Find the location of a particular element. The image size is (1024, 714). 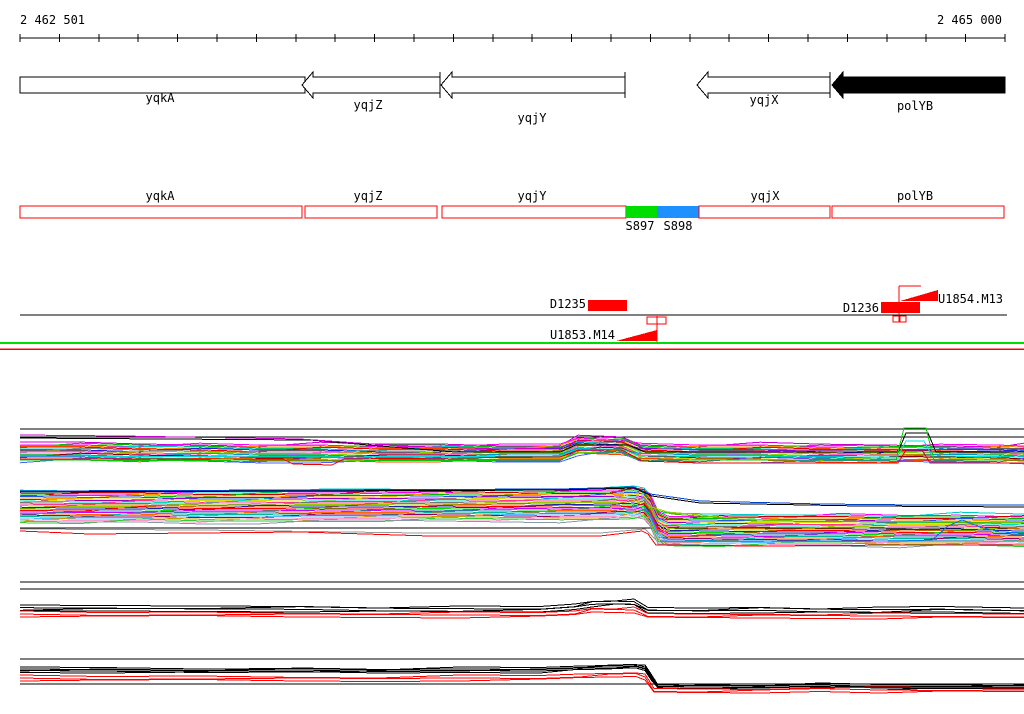

unit-label-S898: S898 is located at coordinates (678, 226).